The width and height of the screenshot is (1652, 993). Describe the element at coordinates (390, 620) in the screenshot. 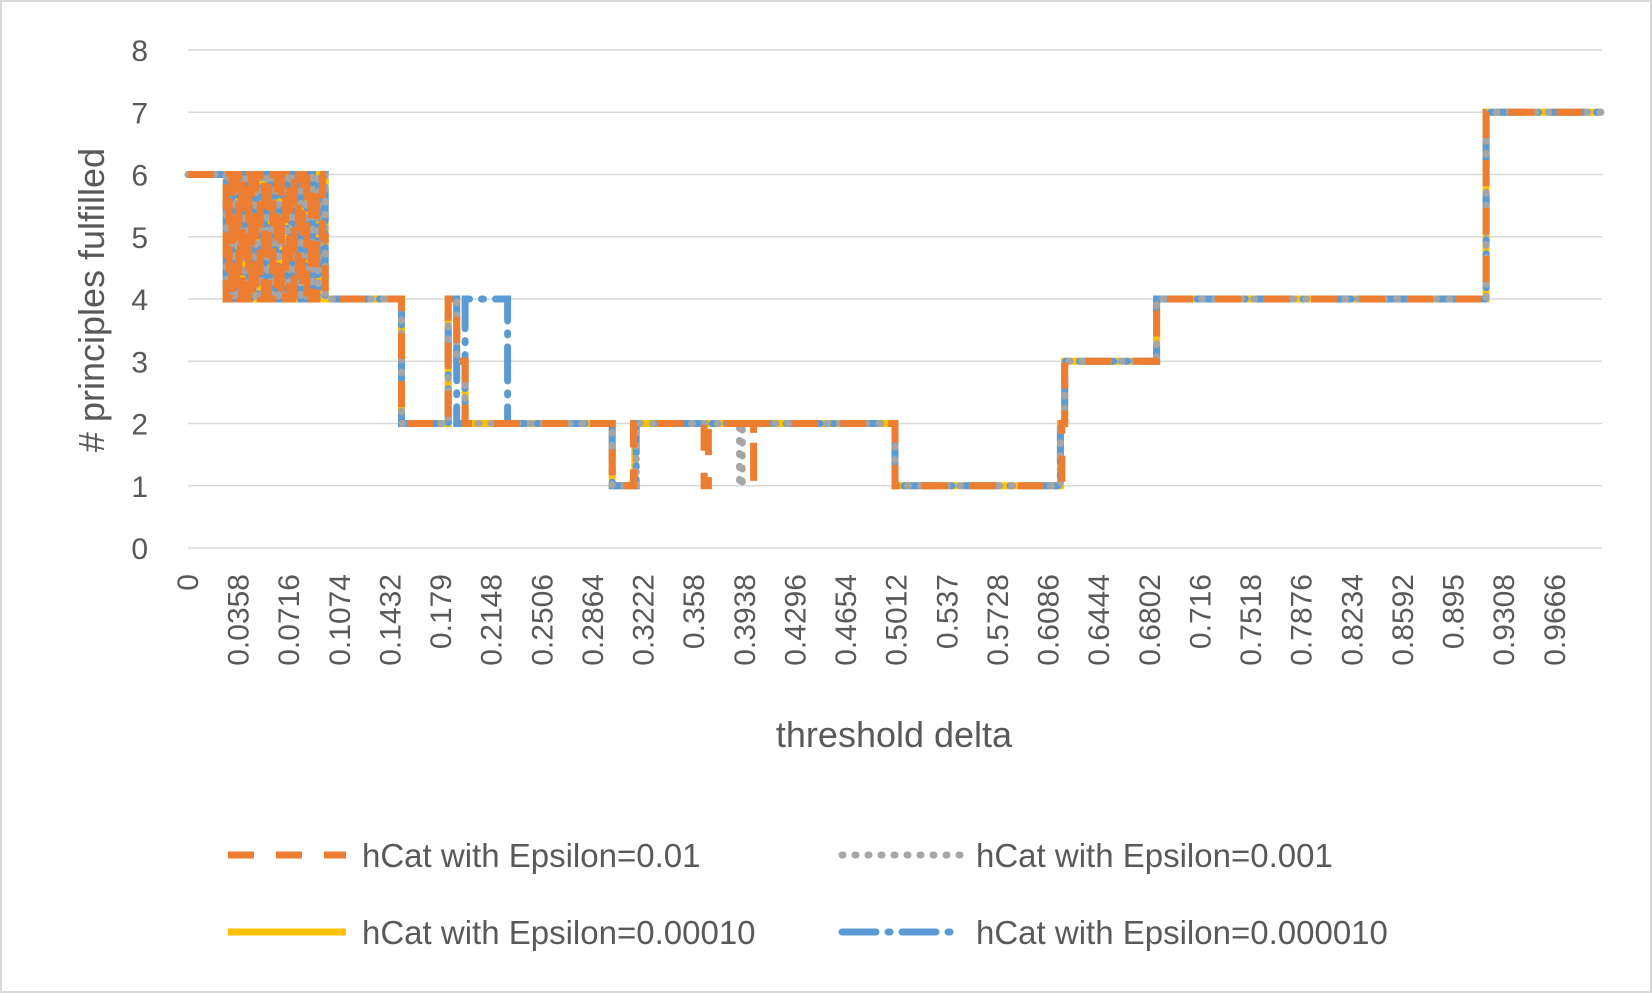

I see `x-tick-label: 0.1432` at that location.